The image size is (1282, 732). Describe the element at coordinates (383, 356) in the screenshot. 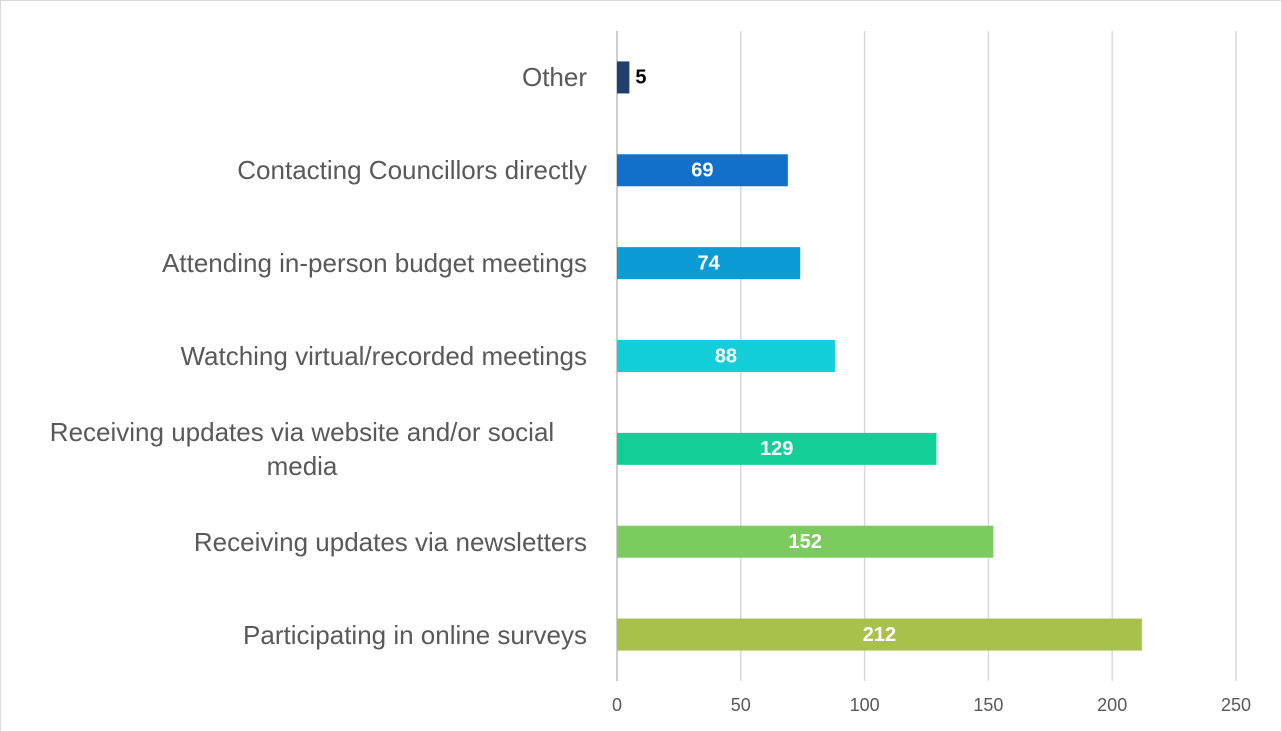

I see `y-tick-label: Watching virtual/recorded meetings` at that location.